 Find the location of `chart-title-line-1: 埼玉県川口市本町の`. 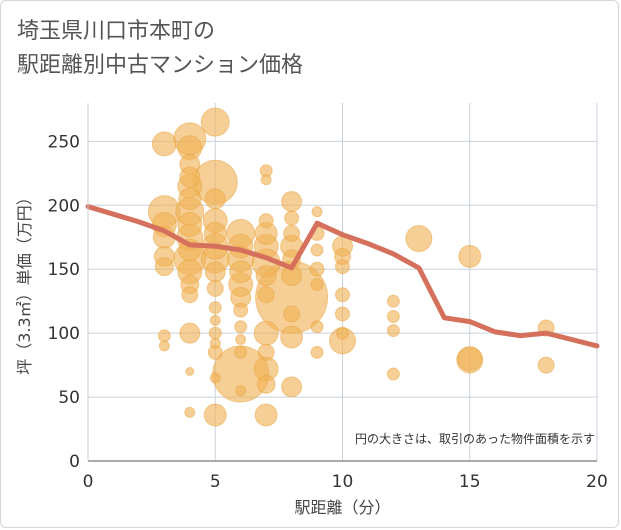

chart-title-line-1: 埼玉県川口市本町の is located at coordinates (116, 31).